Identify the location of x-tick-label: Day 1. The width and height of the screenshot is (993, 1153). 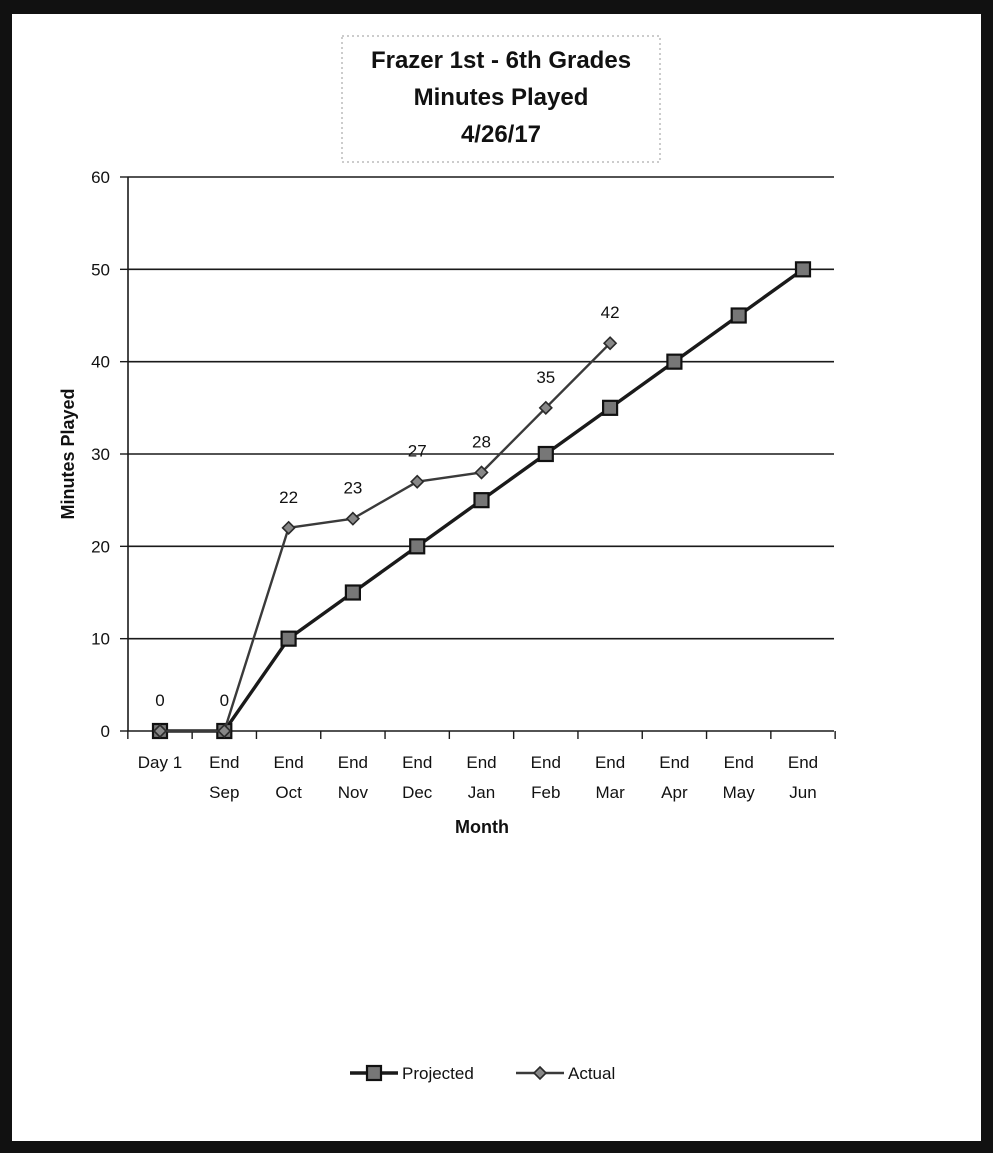
(160, 762).